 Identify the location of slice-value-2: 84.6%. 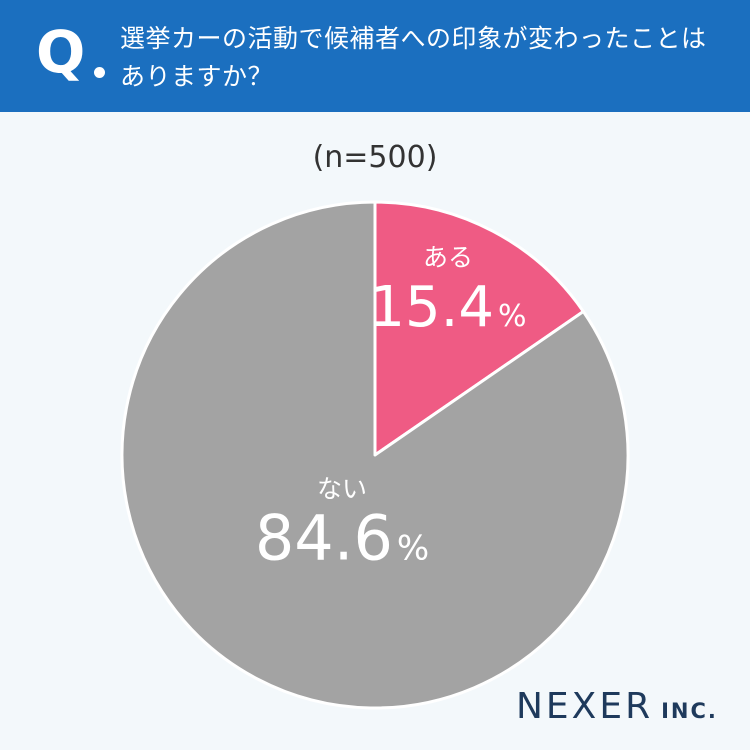
(342, 538).